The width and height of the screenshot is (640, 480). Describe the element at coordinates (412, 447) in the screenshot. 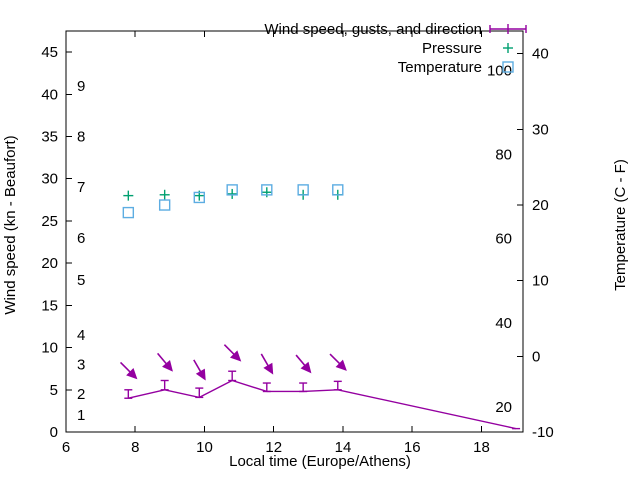

I see `x-tick-label: 16` at that location.